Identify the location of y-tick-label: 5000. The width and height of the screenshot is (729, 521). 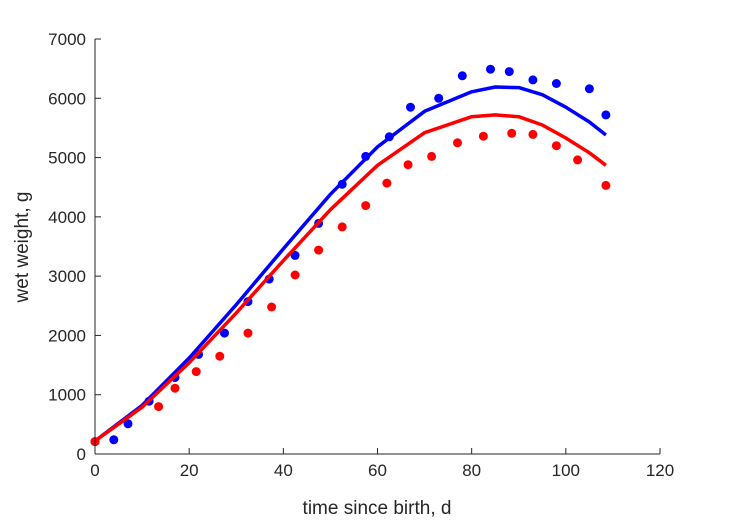
(67, 158).